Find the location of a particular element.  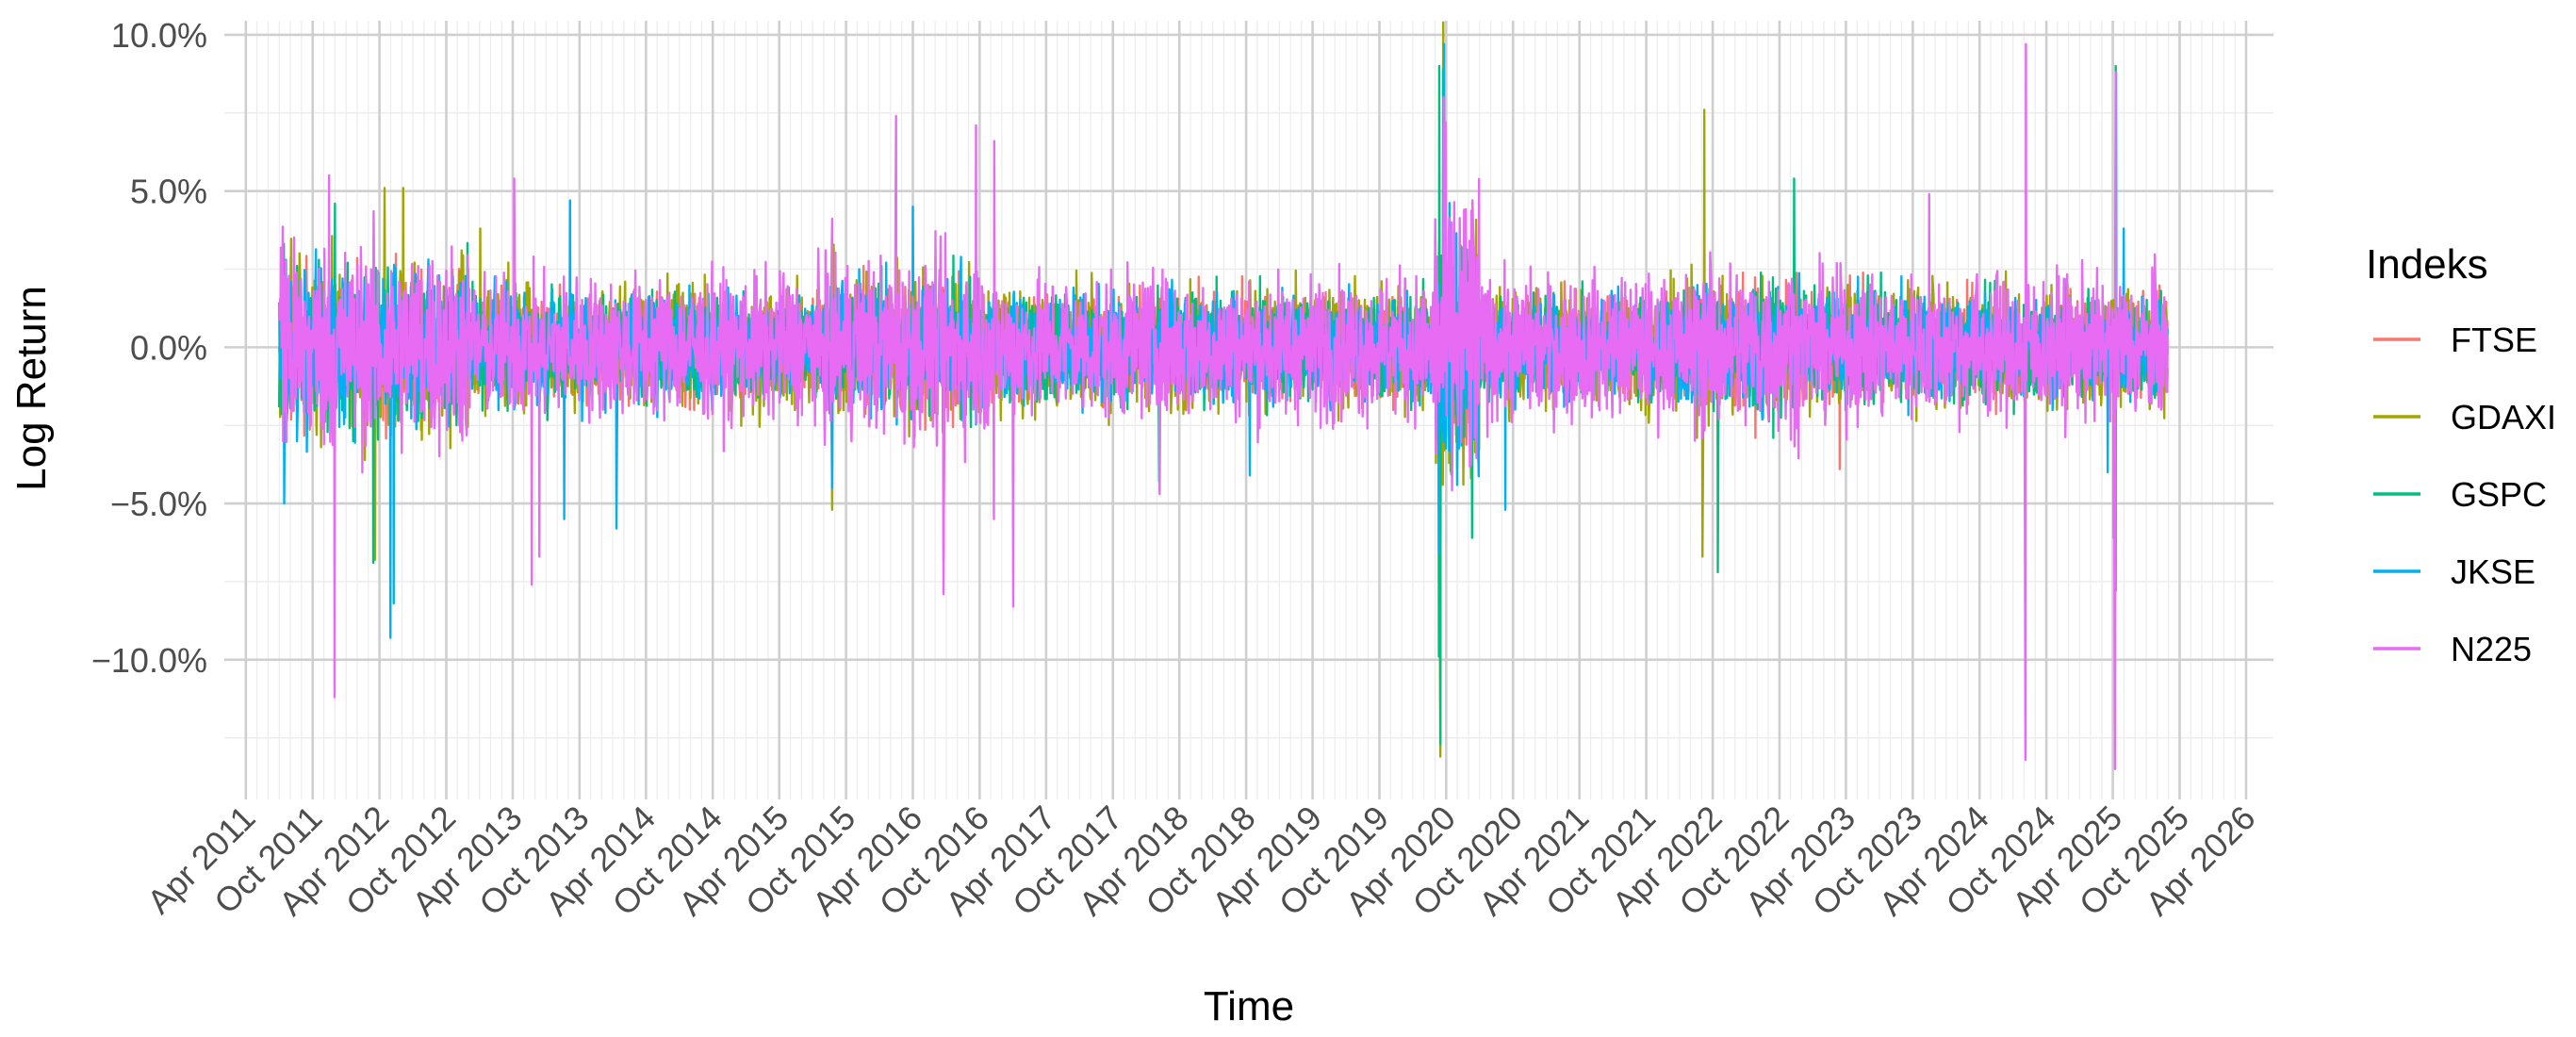

y-tick-label: 10.0% is located at coordinates (159, 36).